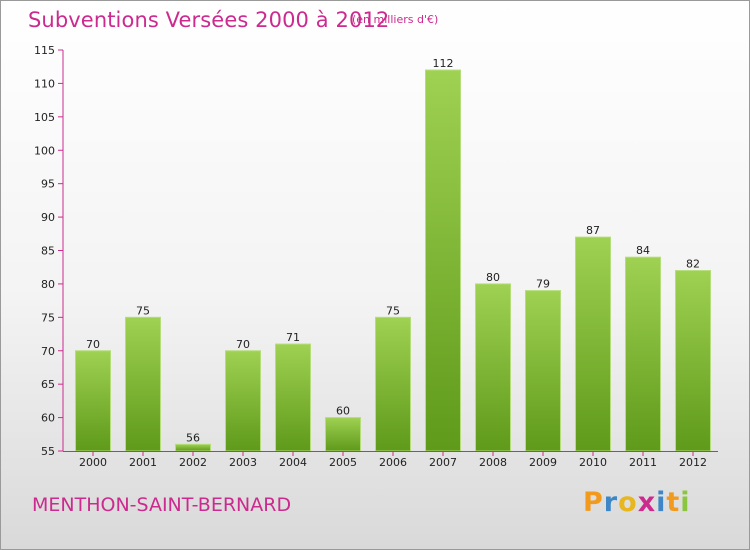  What do you see at coordinates (393, 310) in the screenshot?
I see `data-label-2006: 75` at bounding box center [393, 310].